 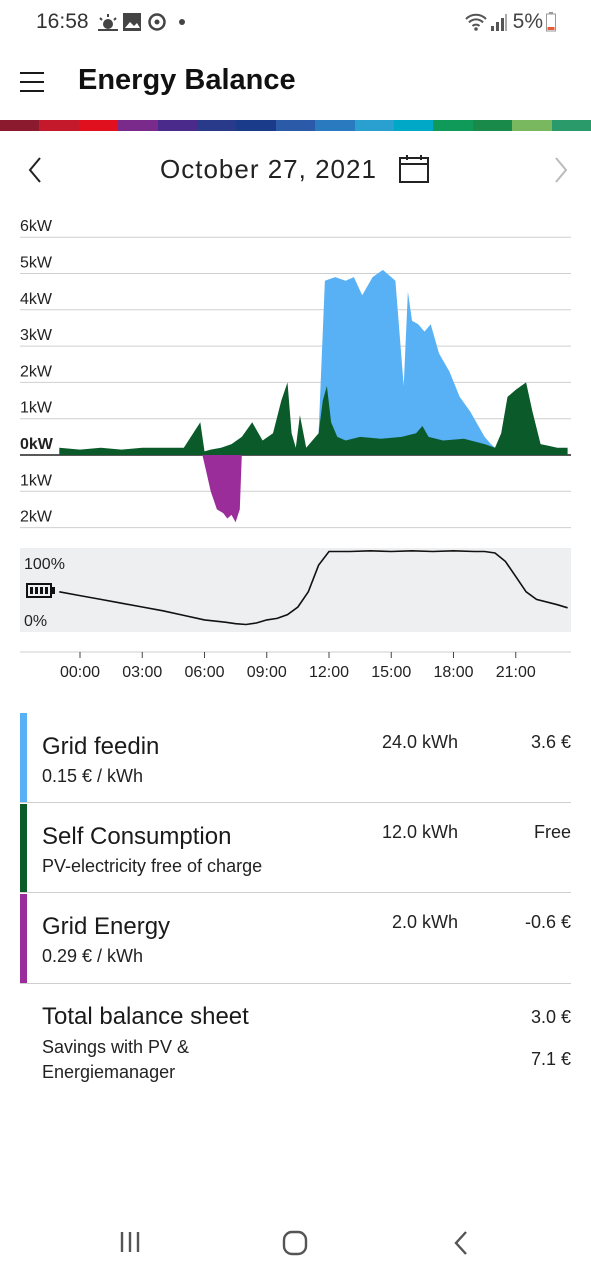 What do you see at coordinates (142, 672) in the screenshot?
I see `x-axis-label: 03:00` at bounding box center [142, 672].